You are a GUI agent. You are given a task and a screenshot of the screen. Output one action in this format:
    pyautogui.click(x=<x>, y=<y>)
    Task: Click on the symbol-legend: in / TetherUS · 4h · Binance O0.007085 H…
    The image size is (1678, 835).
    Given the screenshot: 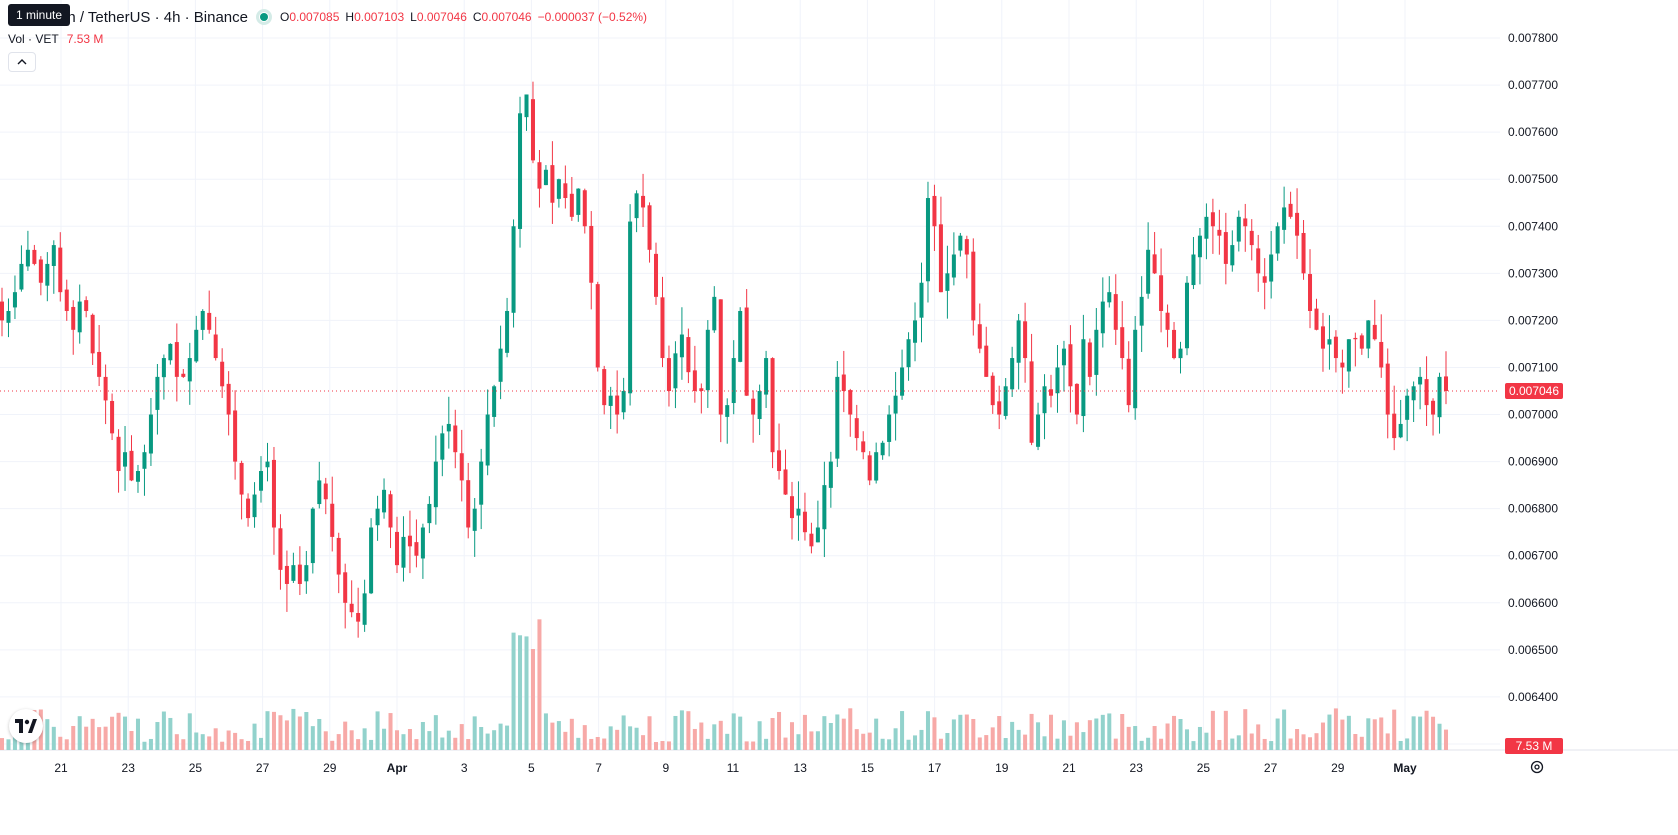 What is the action you would take?
    pyautogui.click(x=327, y=17)
    